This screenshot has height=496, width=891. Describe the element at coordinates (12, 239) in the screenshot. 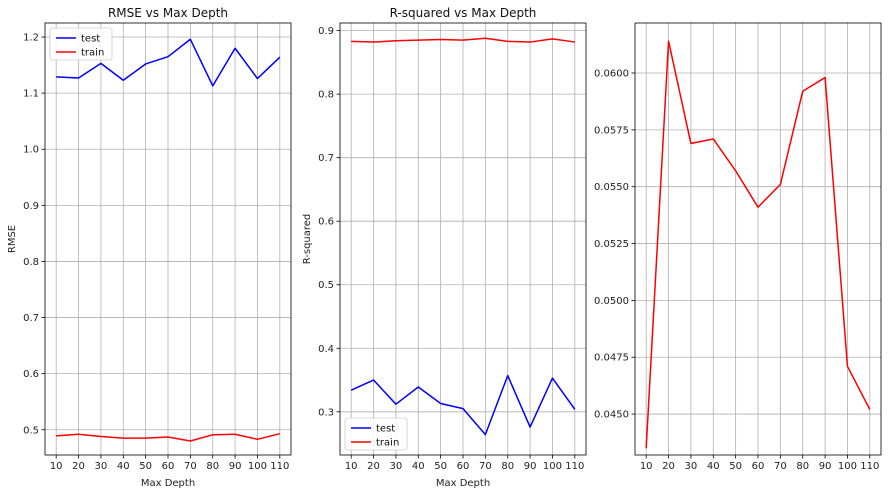

I see `y-axis-label: RMSE` at that location.